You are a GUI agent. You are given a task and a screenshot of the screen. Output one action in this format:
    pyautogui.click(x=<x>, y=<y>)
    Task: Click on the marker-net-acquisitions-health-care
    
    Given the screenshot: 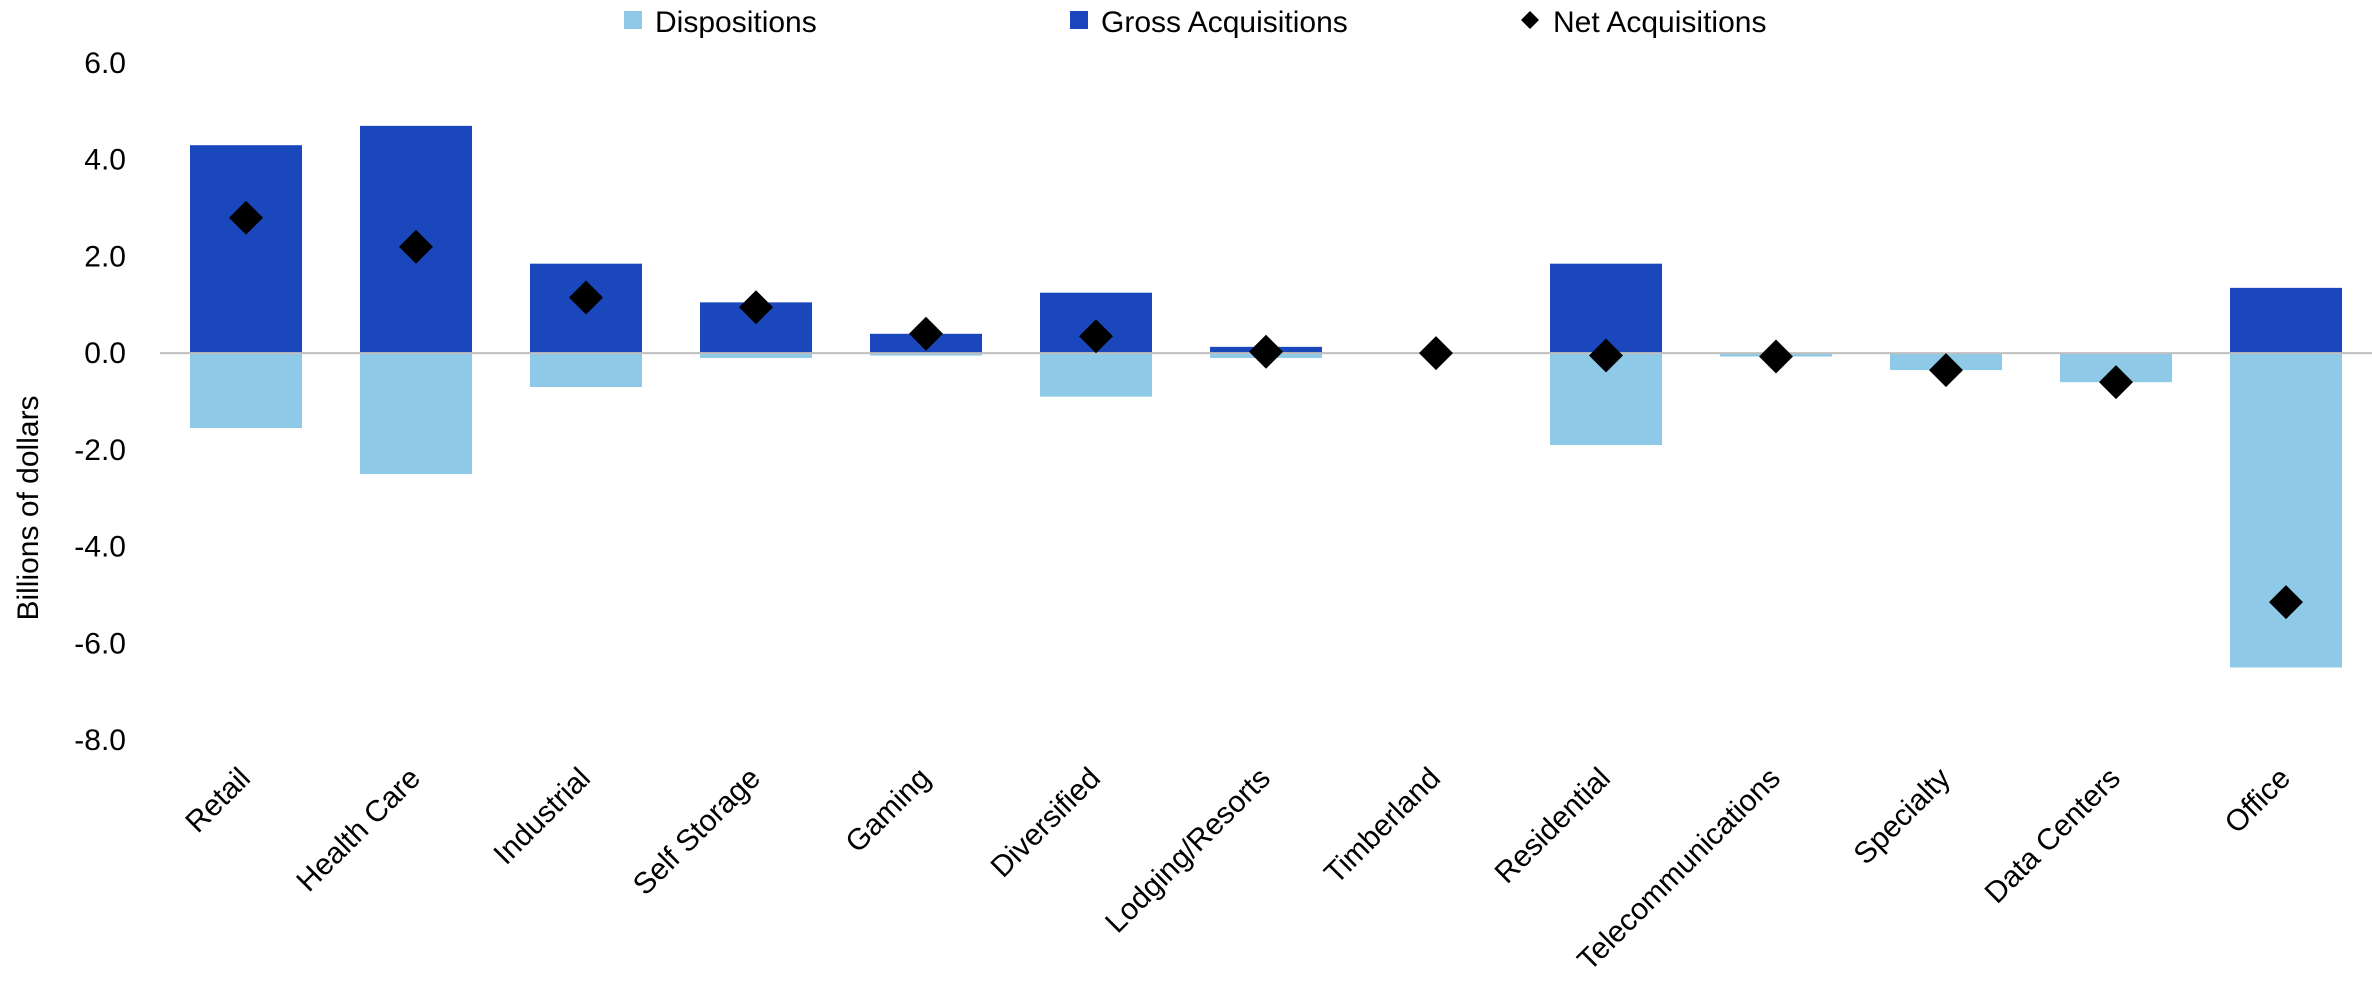 What is the action you would take?
    pyautogui.click(x=416, y=246)
    